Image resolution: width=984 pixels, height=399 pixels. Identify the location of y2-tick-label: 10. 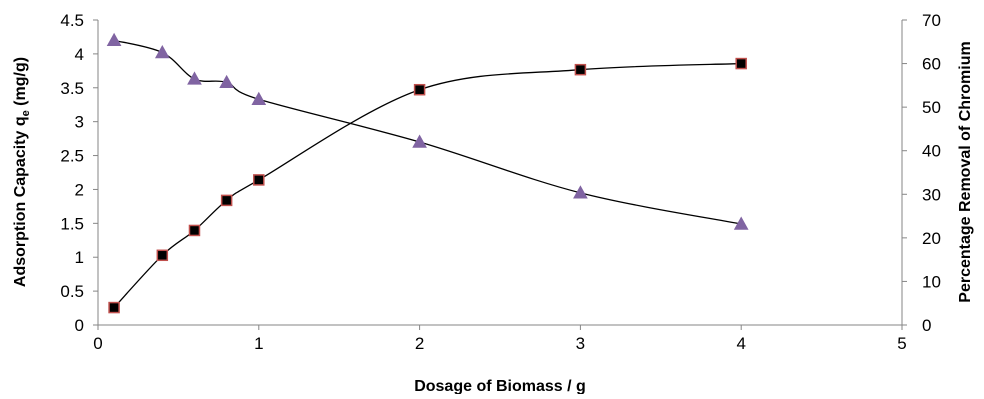
(931, 281).